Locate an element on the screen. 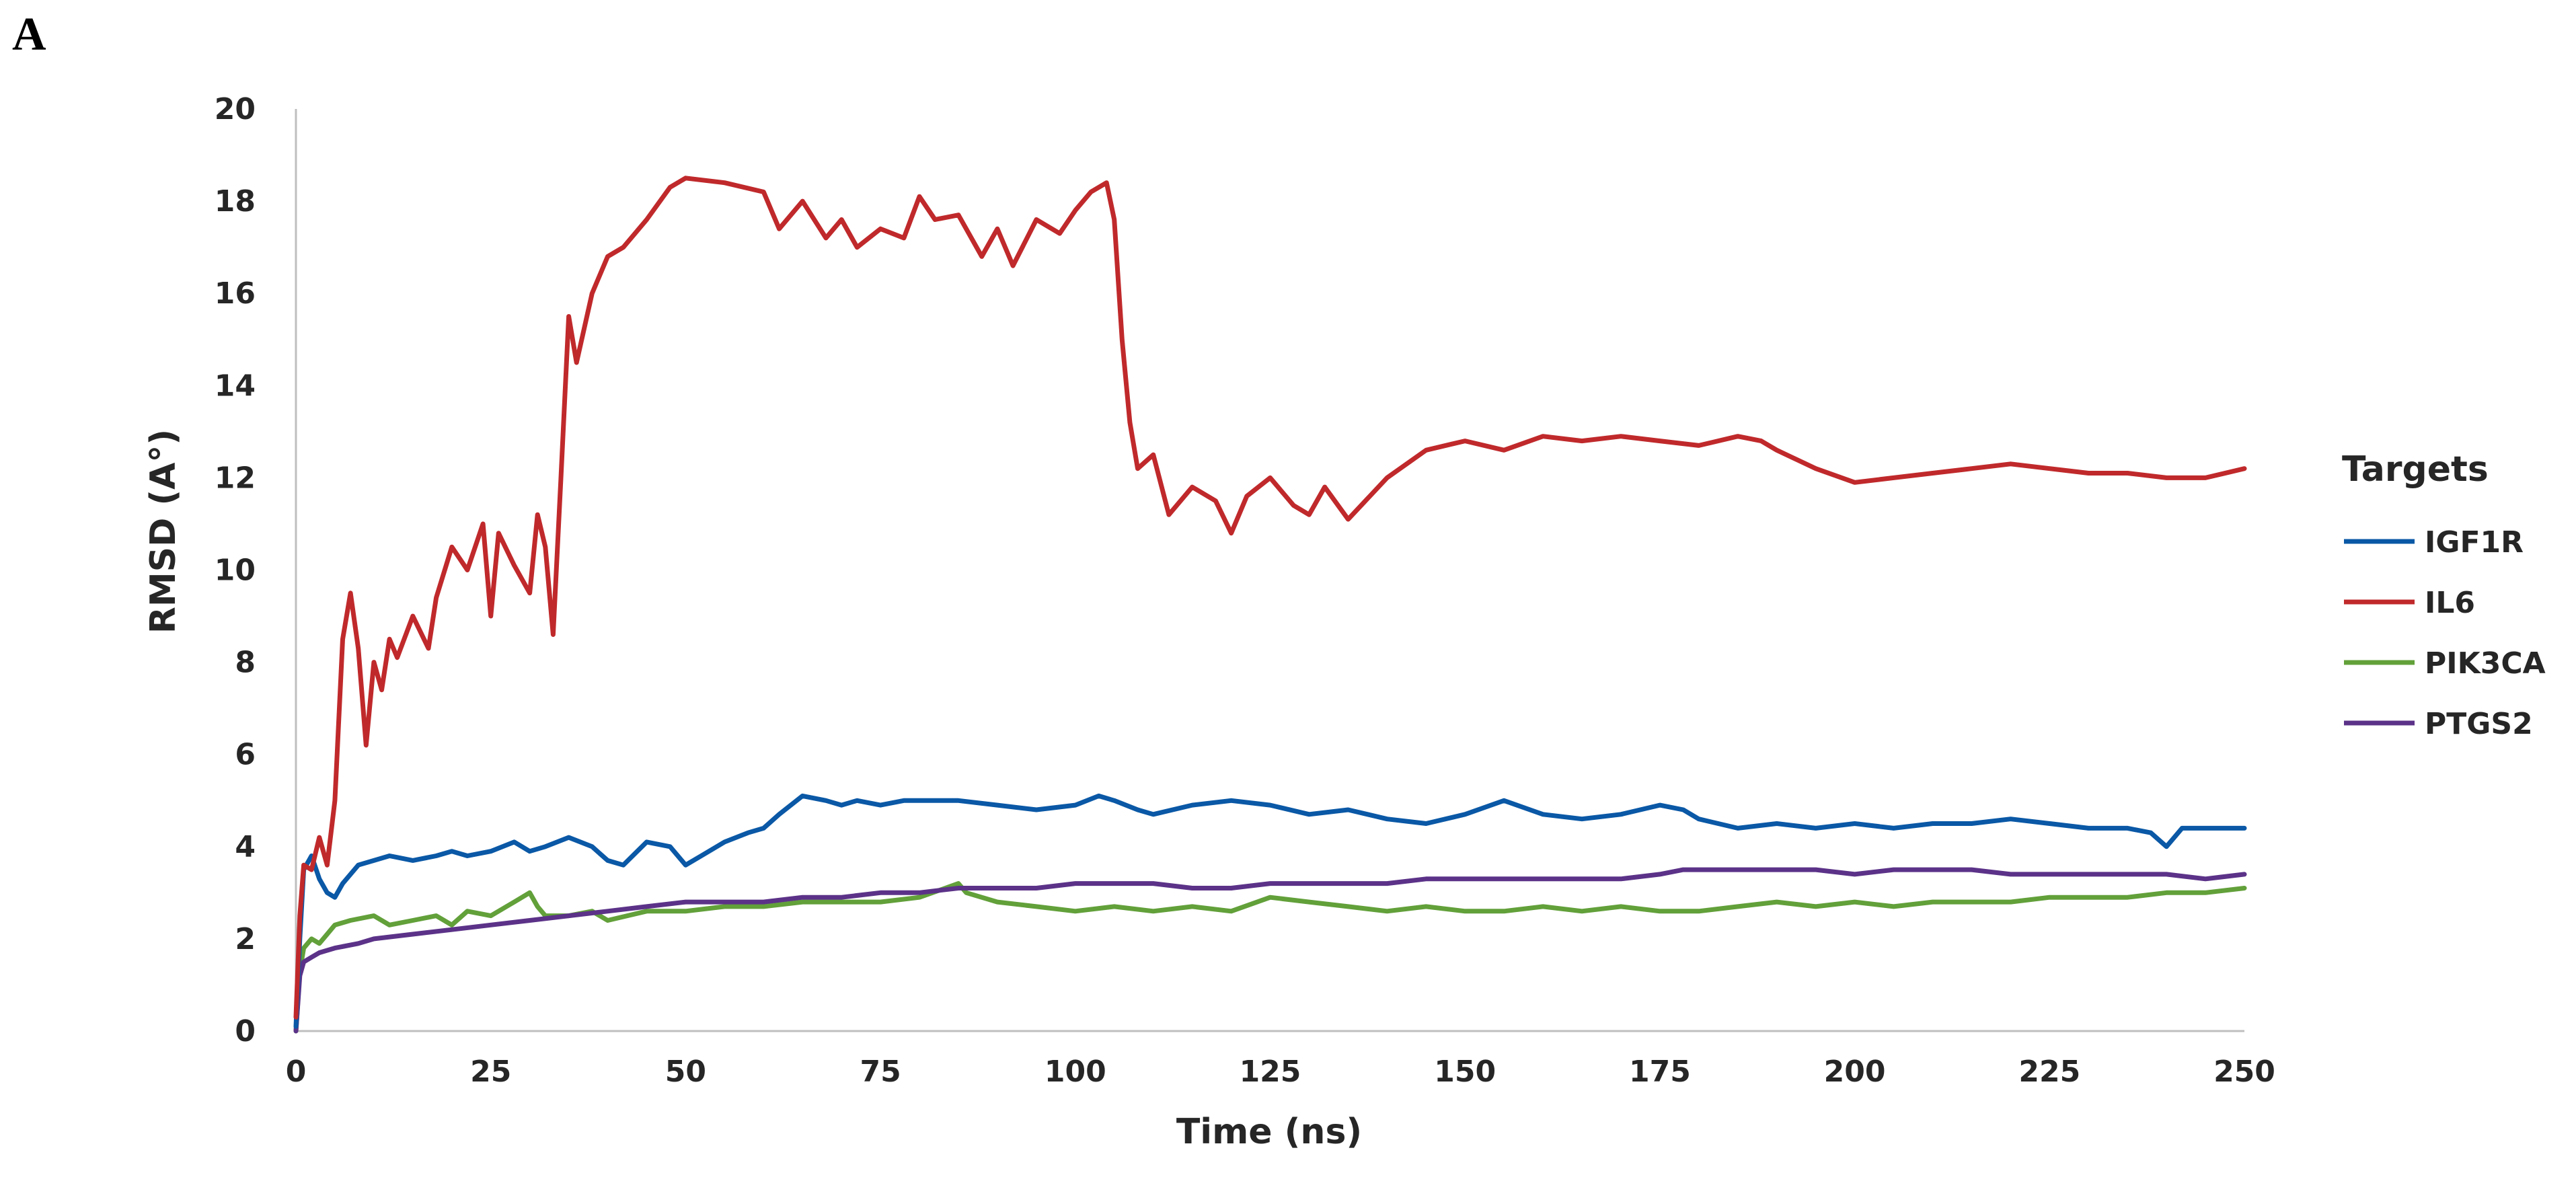  y-tick-label: 18 is located at coordinates (235, 202).